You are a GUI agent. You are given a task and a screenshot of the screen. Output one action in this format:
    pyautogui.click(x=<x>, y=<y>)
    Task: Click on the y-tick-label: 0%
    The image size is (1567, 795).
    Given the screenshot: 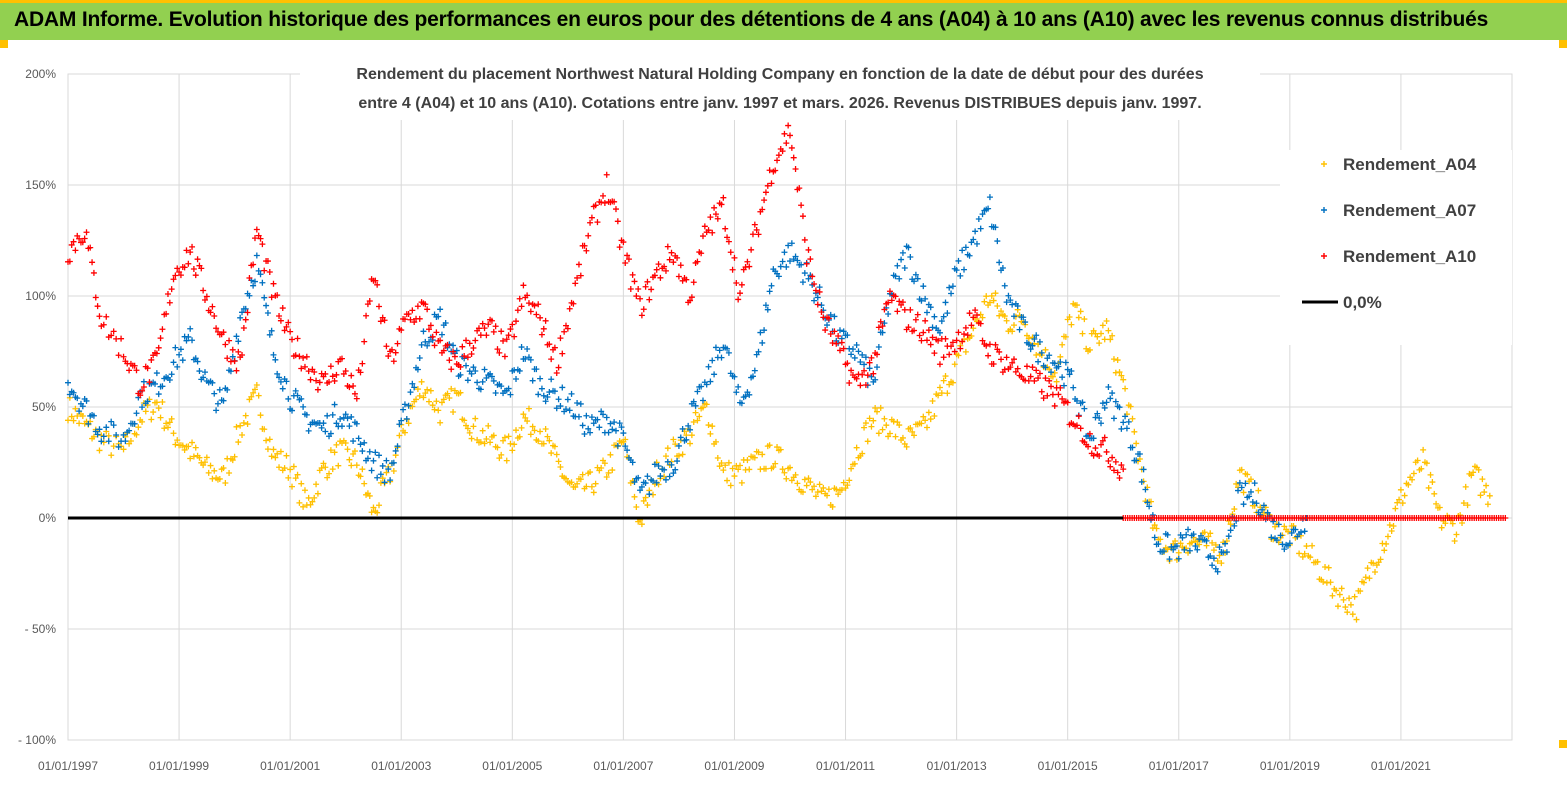 What is the action you would take?
    pyautogui.click(x=48, y=518)
    